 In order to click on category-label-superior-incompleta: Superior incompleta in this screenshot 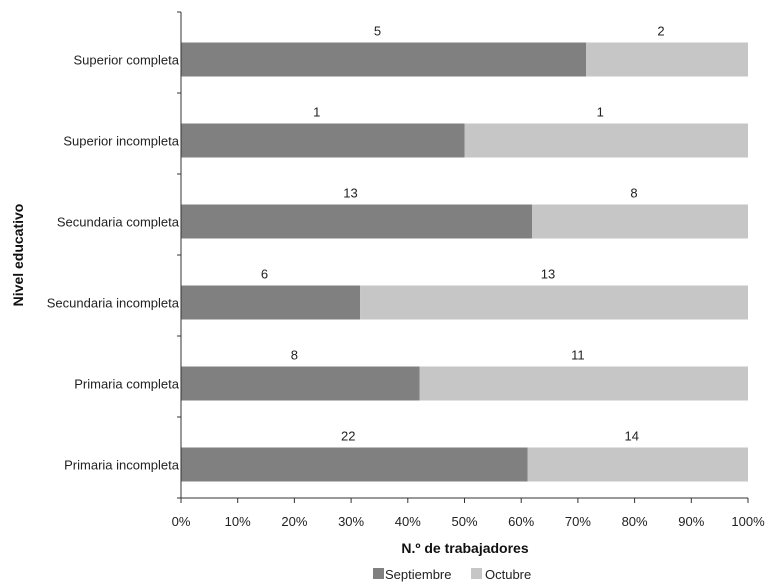, I will do `click(121, 141)`.